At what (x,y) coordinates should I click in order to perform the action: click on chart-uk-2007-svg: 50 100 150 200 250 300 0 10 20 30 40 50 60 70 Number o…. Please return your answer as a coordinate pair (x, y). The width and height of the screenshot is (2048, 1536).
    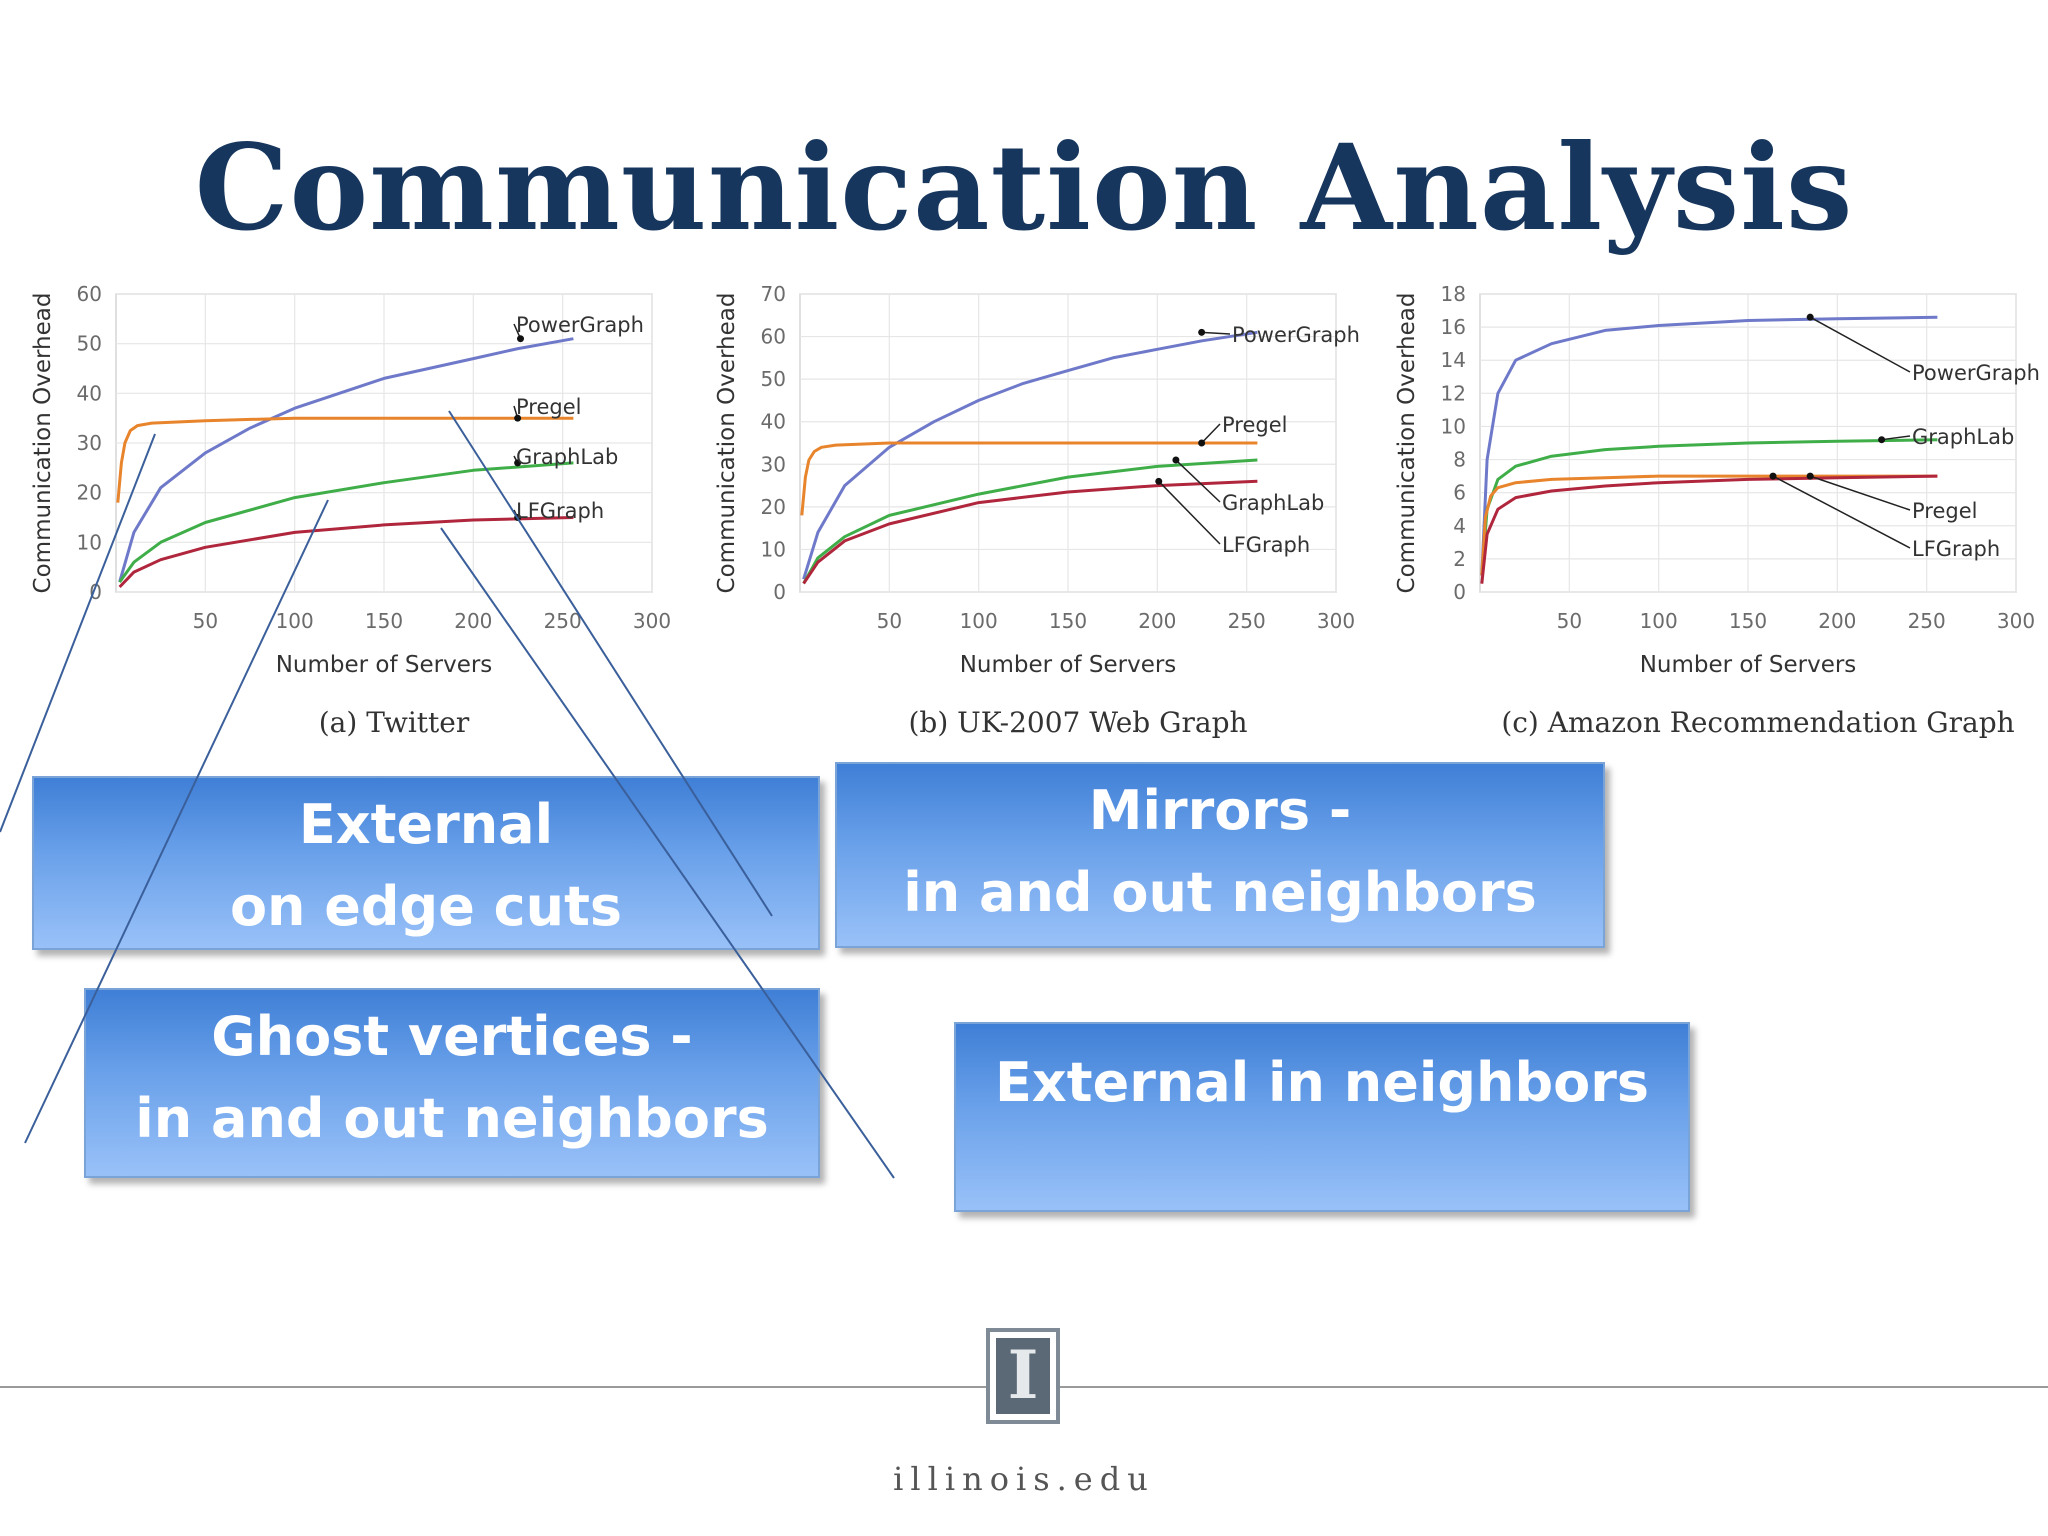
    Looking at the image, I should click on (1037, 510).